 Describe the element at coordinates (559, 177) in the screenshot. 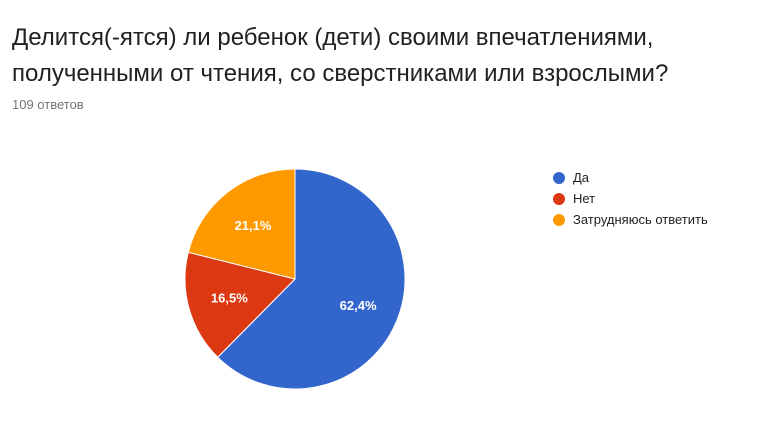

I see `legend-swatch-da` at that location.